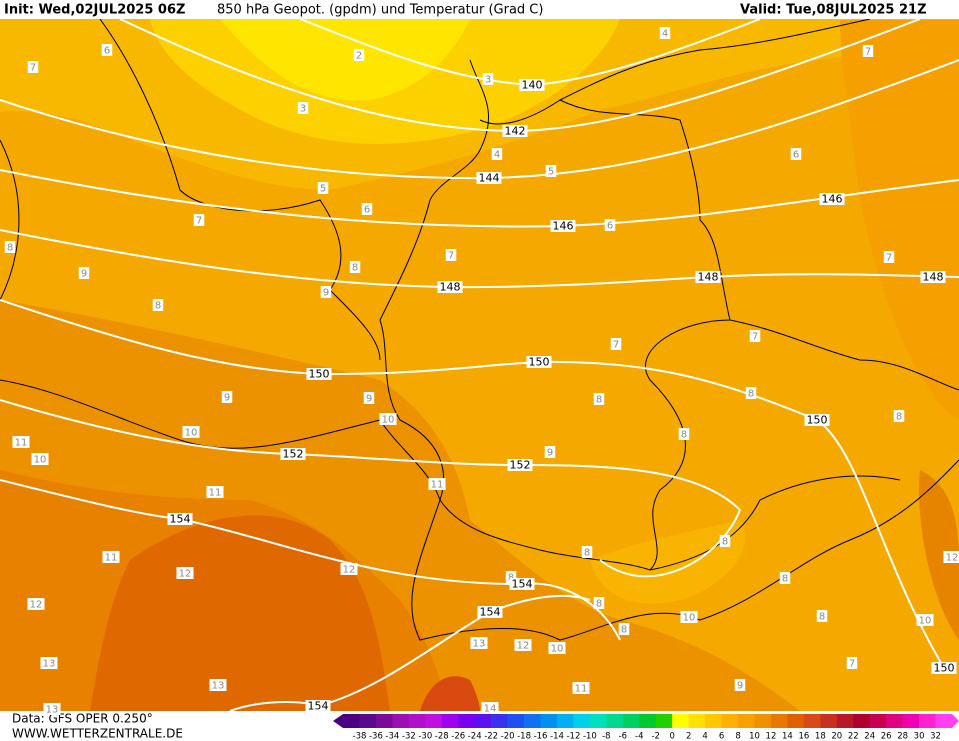 The width and height of the screenshot is (959, 741). Describe the element at coordinates (220, 440) in the screenshot. I see `france-border` at that location.